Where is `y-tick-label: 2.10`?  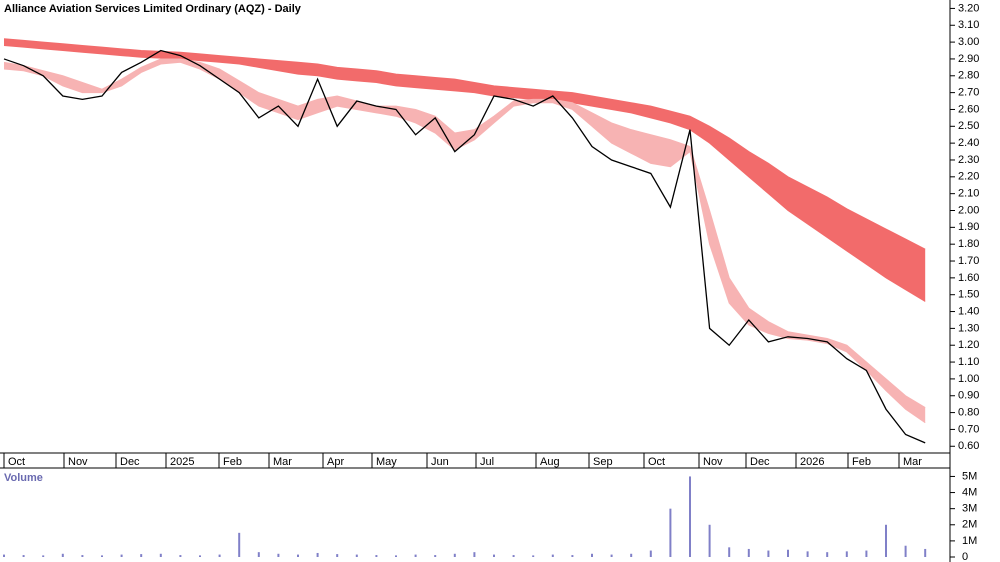
y-tick-label: 2.10 is located at coordinates (968, 194).